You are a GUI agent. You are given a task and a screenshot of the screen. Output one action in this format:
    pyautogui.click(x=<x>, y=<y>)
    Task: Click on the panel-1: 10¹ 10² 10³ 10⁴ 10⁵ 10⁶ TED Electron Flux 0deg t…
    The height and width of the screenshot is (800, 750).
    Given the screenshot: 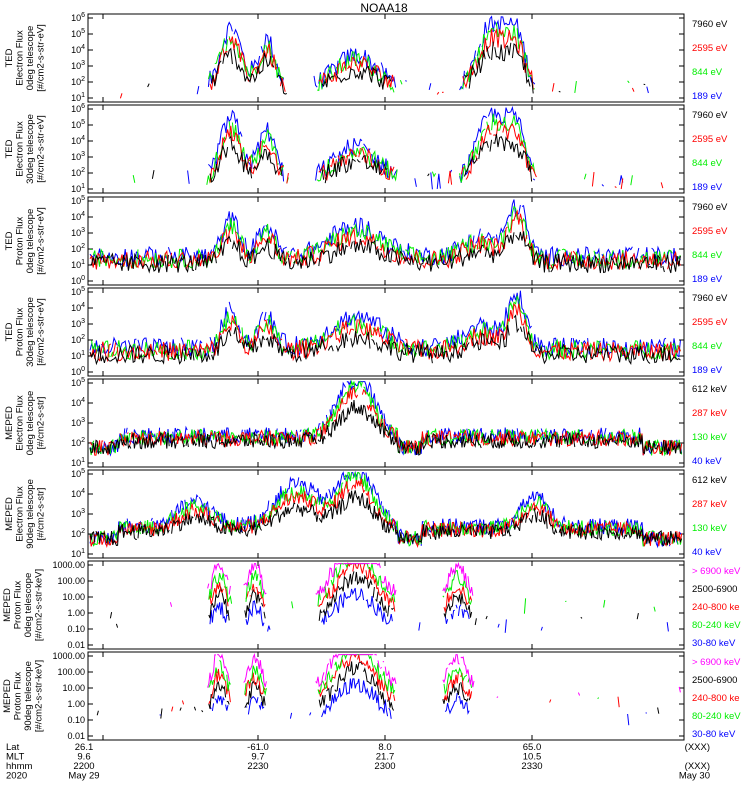 What is the action you would take?
    pyautogui.click(x=366, y=57)
    